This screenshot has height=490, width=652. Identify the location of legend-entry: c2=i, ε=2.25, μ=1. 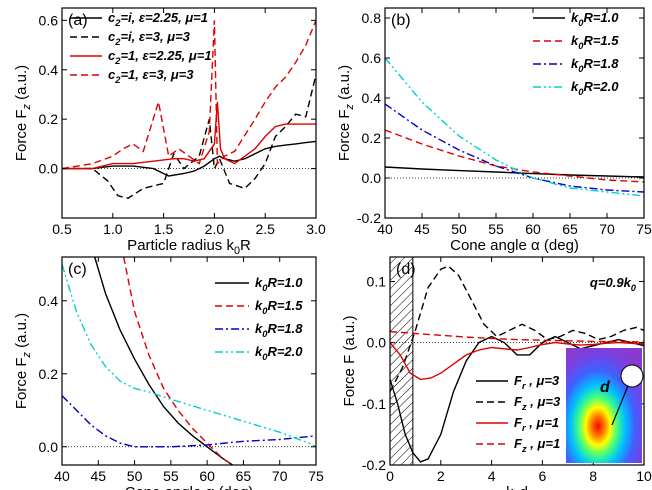
(158, 19).